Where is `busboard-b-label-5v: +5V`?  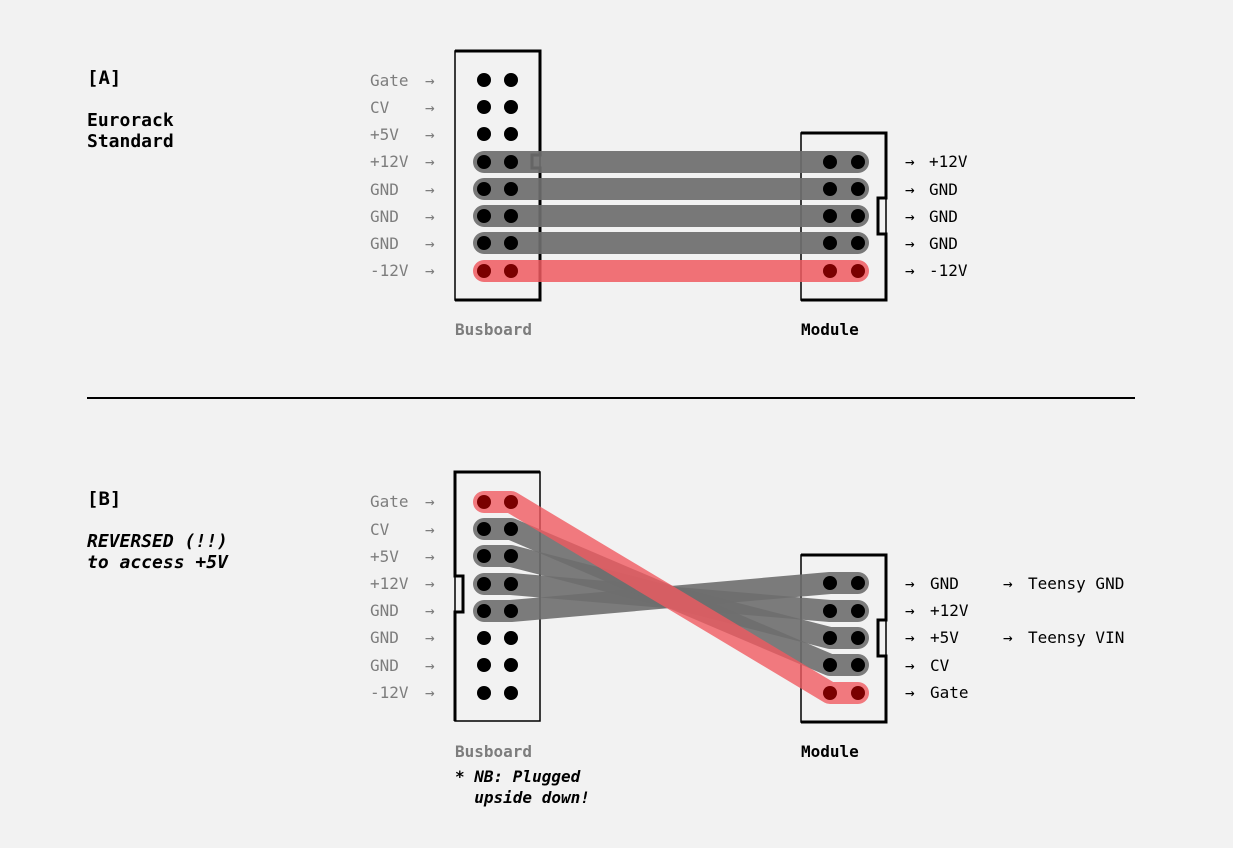 busboard-b-label-5v: +5V is located at coordinates (384, 556).